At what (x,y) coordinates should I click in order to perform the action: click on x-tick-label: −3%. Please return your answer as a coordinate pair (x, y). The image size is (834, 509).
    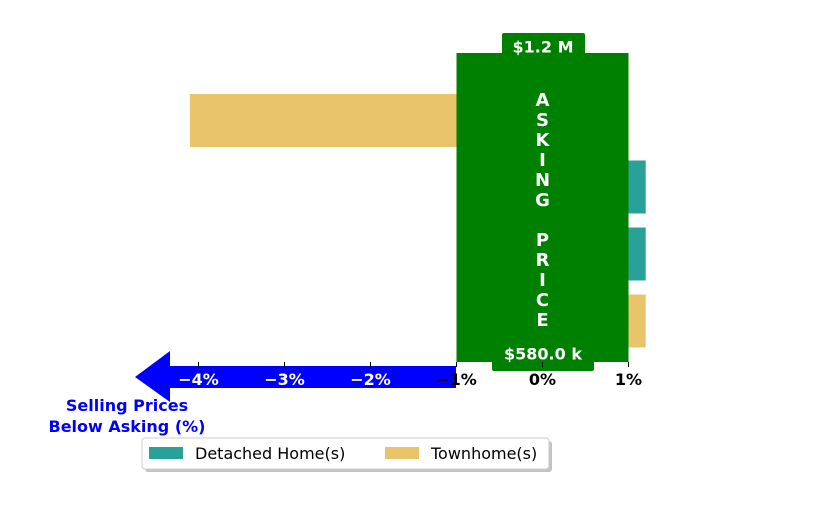
    Looking at the image, I should click on (284, 379).